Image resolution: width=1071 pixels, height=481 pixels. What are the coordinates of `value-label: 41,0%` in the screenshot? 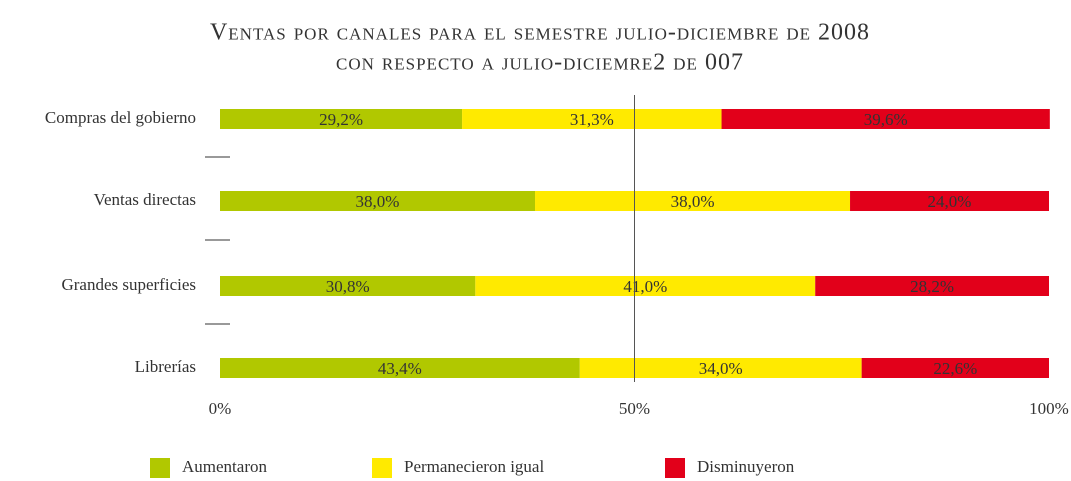 It's located at (645, 286).